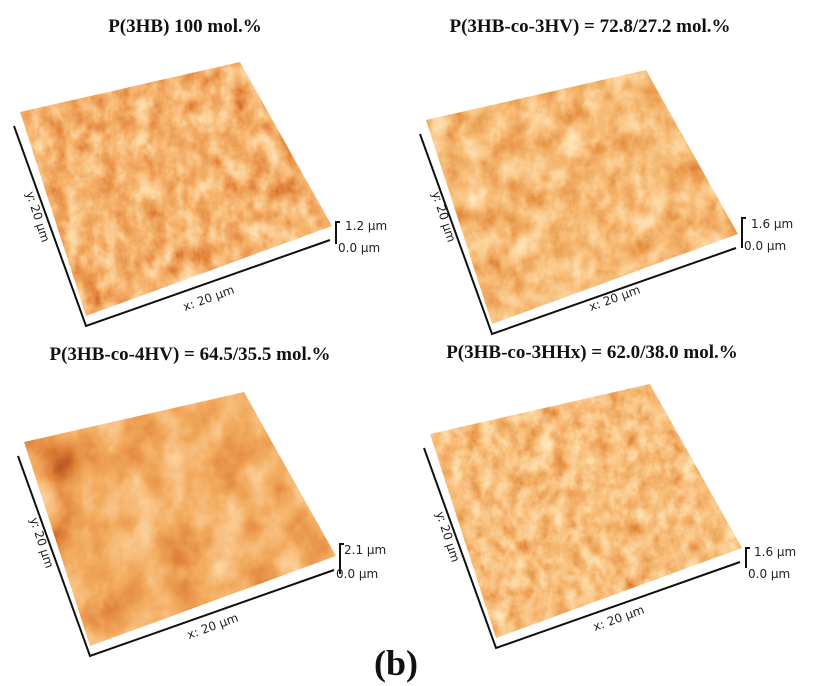 This screenshot has height=686, width=816. What do you see at coordinates (189, 354) in the screenshot?
I see `panel-title: P(3HB-co-4HV) = 64.5/35.5 mol.%` at bounding box center [189, 354].